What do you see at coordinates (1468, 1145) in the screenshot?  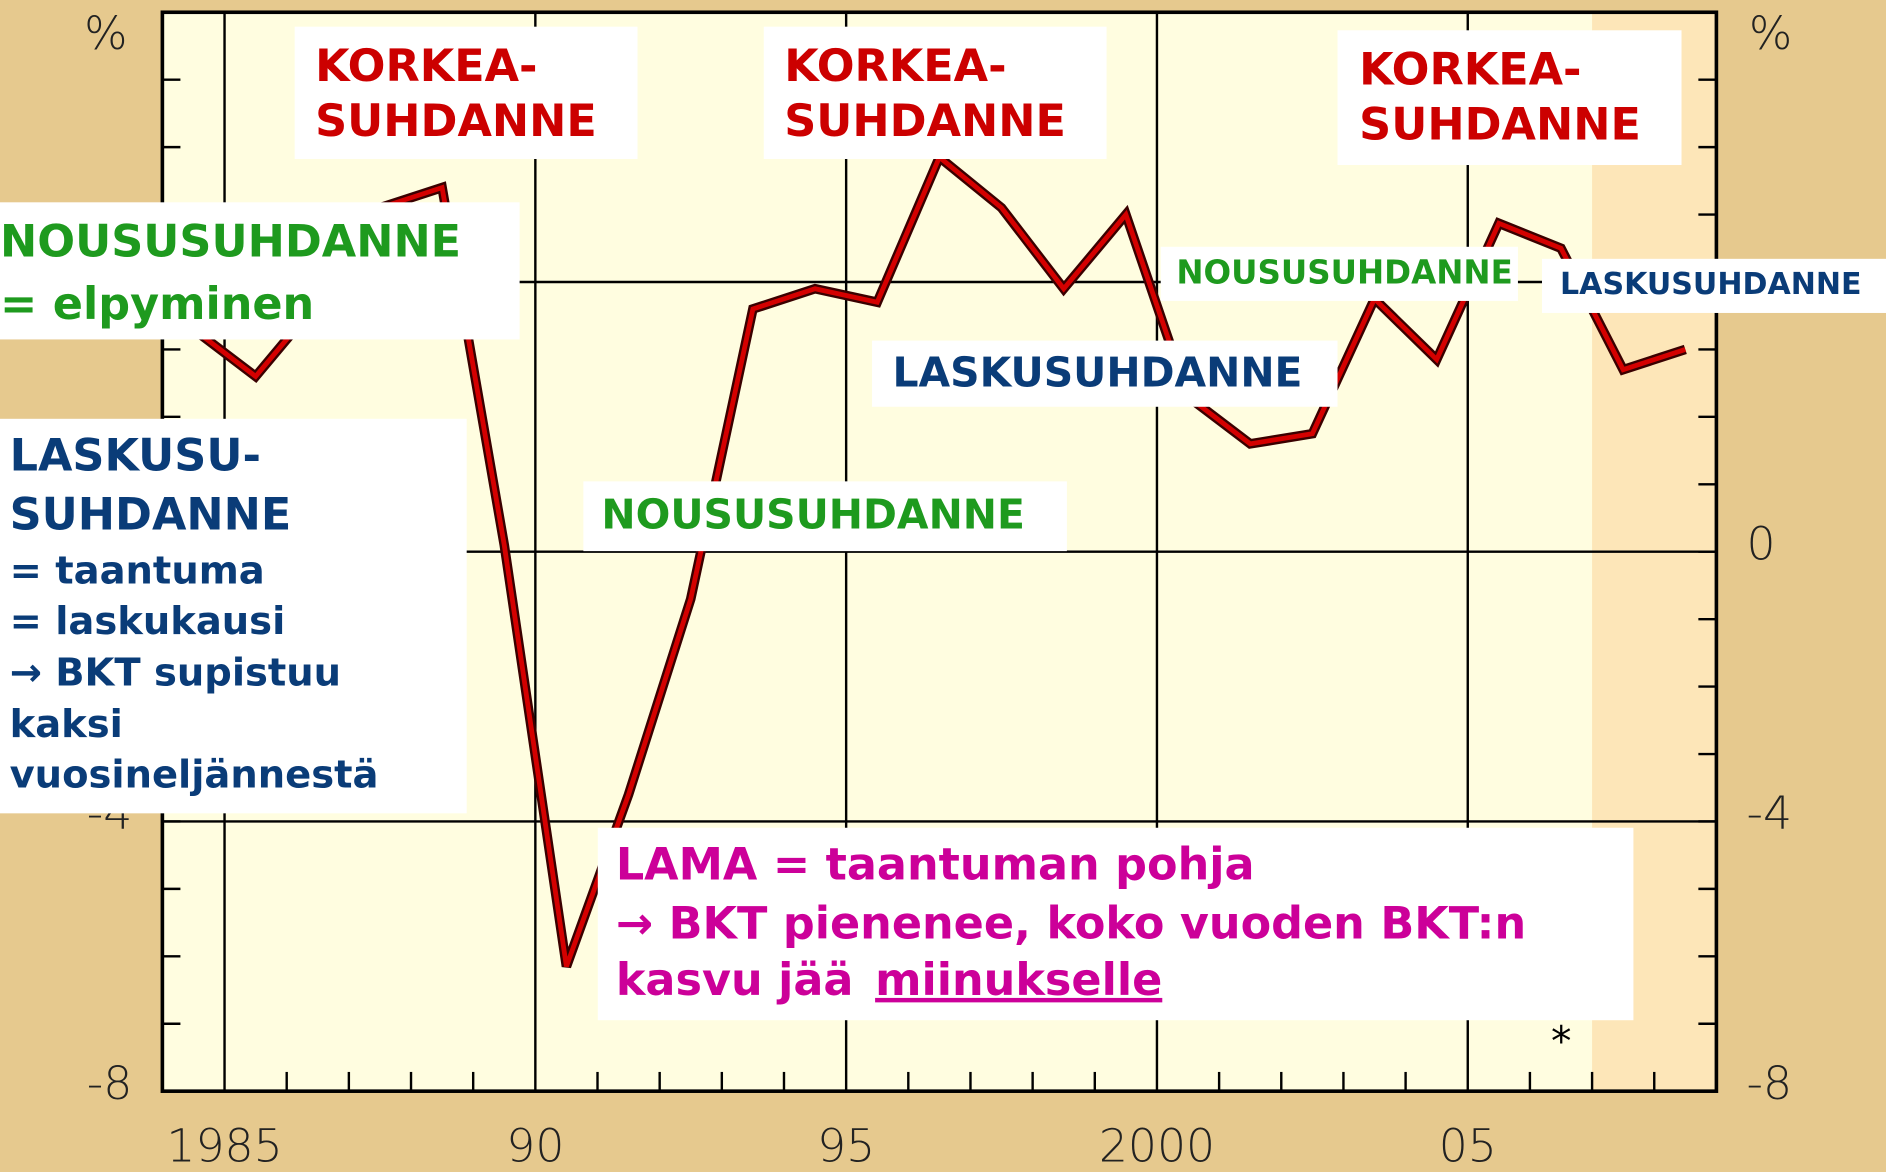 I see `x-tick-label: 05` at bounding box center [1468, 1145].